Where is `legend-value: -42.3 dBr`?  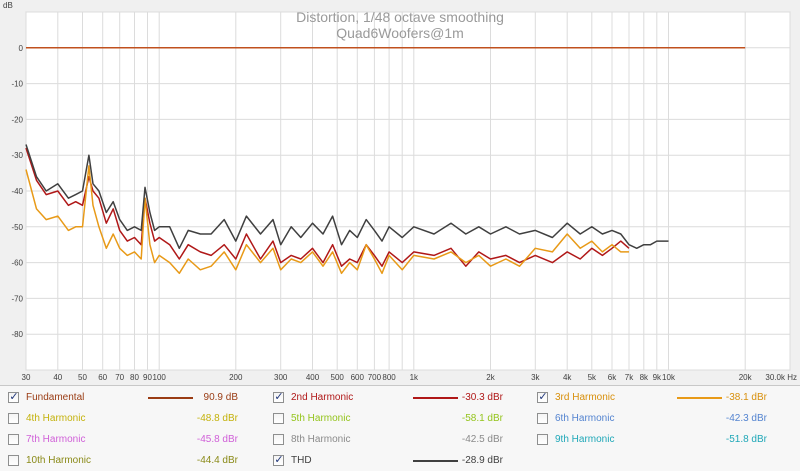 legend-value: -42.3 dBr is located at coordinates (746, 418).